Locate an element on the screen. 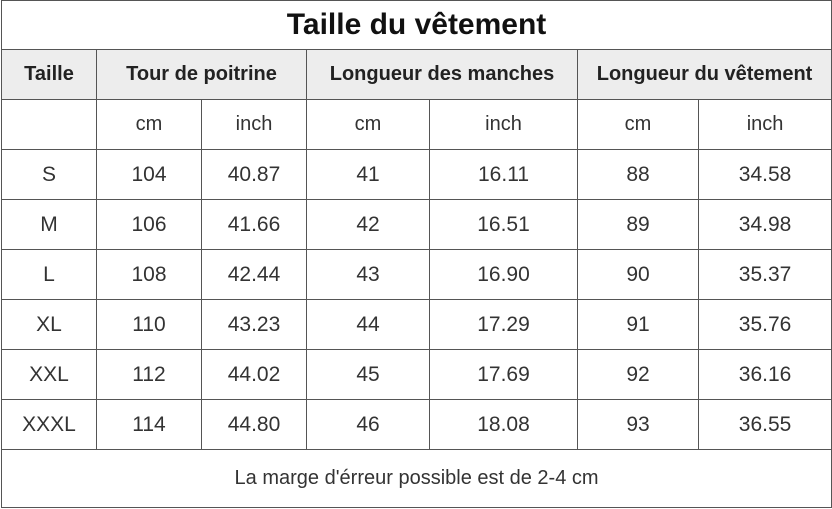 The image size is (832, 509). table-cell: 16.11 is located at coordinates (503, 174).